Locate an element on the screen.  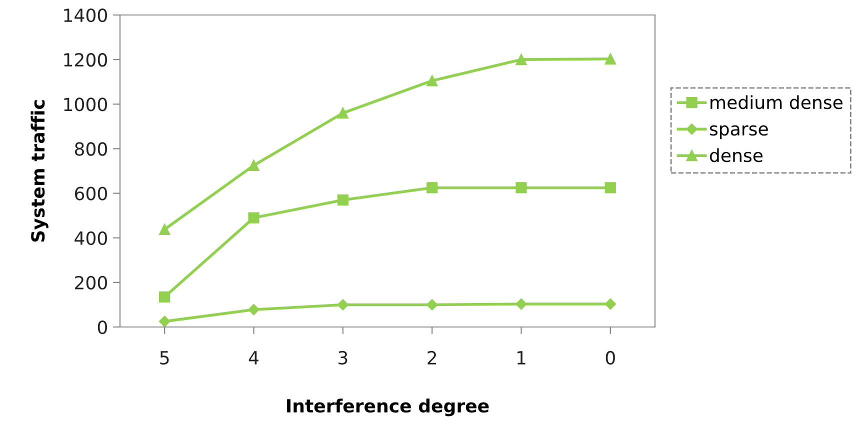
x-tick-label: 1 is located at coordinates (521, 357).